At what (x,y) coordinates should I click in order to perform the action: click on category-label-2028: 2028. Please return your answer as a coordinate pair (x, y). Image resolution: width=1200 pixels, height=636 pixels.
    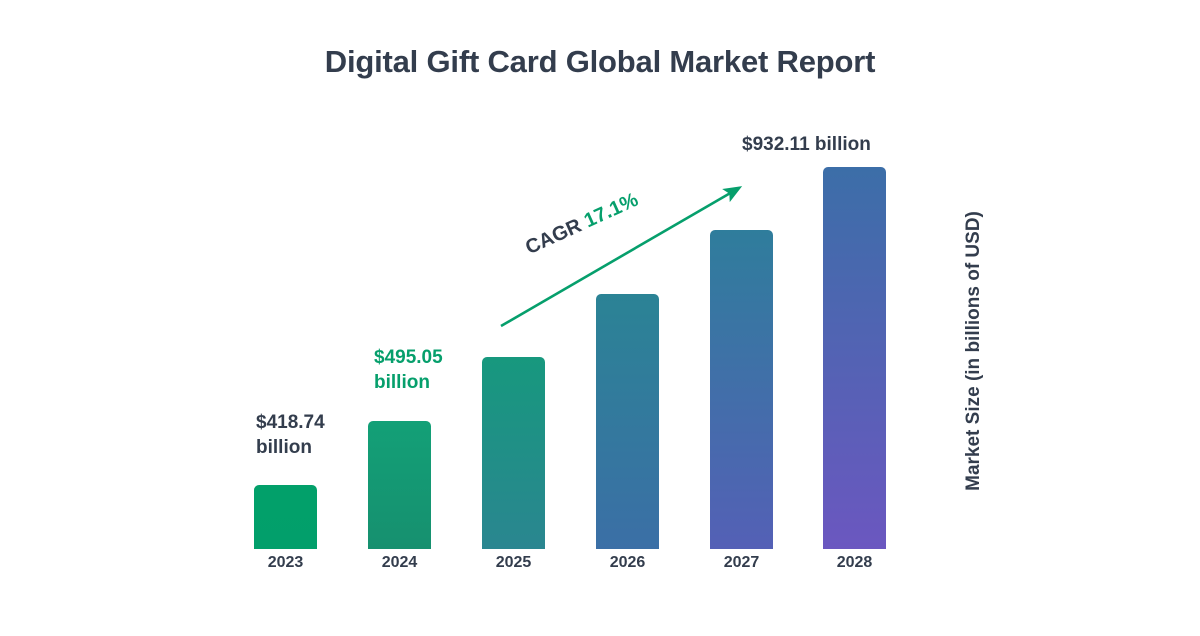
    Looking at the image, I should click on (854, 562).